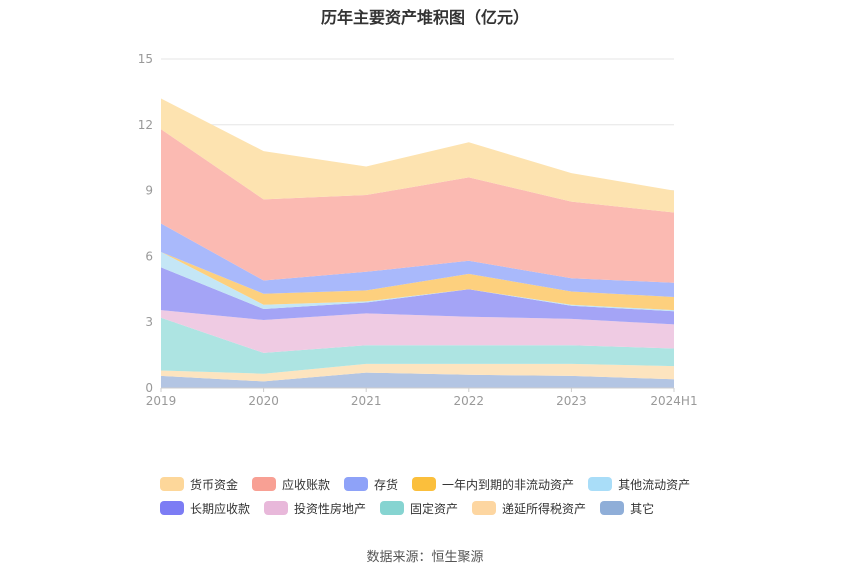 Image resolution: width=850 pixels, height=575 pixels. I want to click on legend-label: 其它, so click(642, 508).